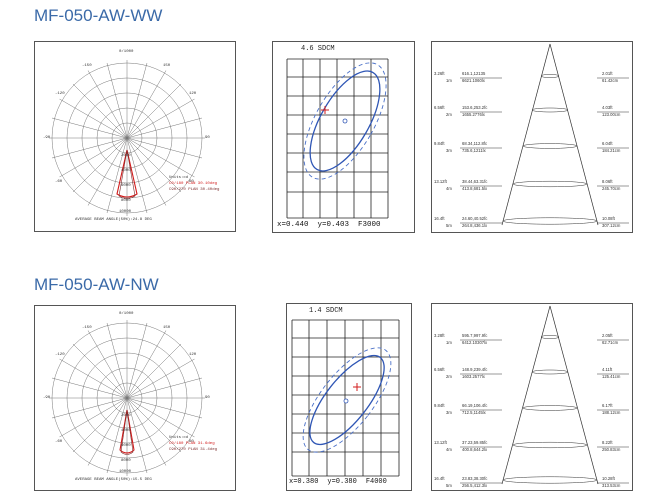  What do you see at coordinates (475, 225) in the screenshot?
I see `cone-illuminance: 264.8,436.1lx` at bounding box center [475, 225].